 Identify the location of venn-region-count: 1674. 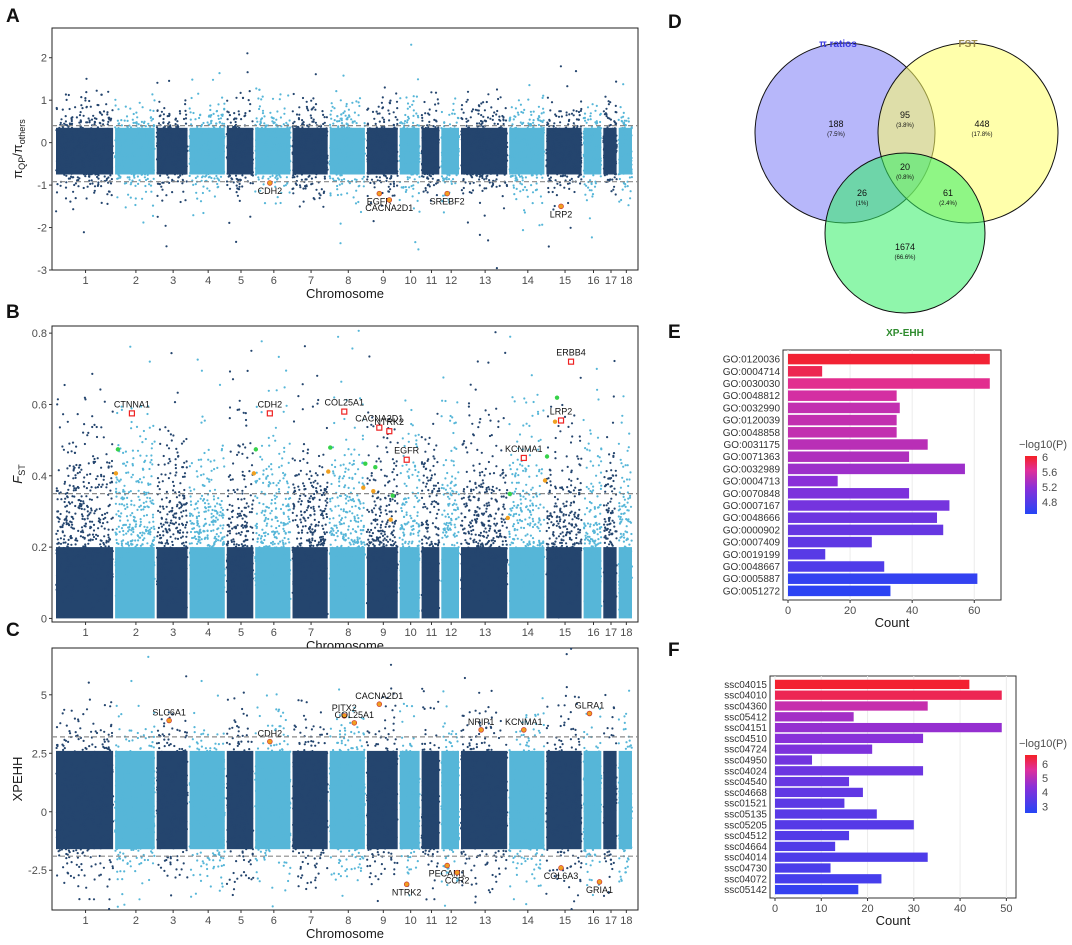
(905, 247).